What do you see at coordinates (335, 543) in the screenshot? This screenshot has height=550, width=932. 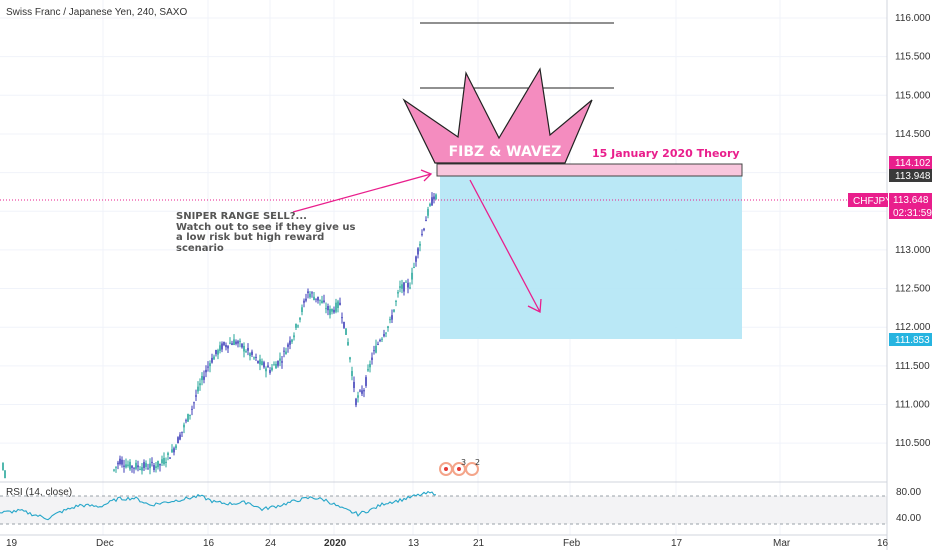 I see `time-tick: 2020` at bounding box center [335, 543].